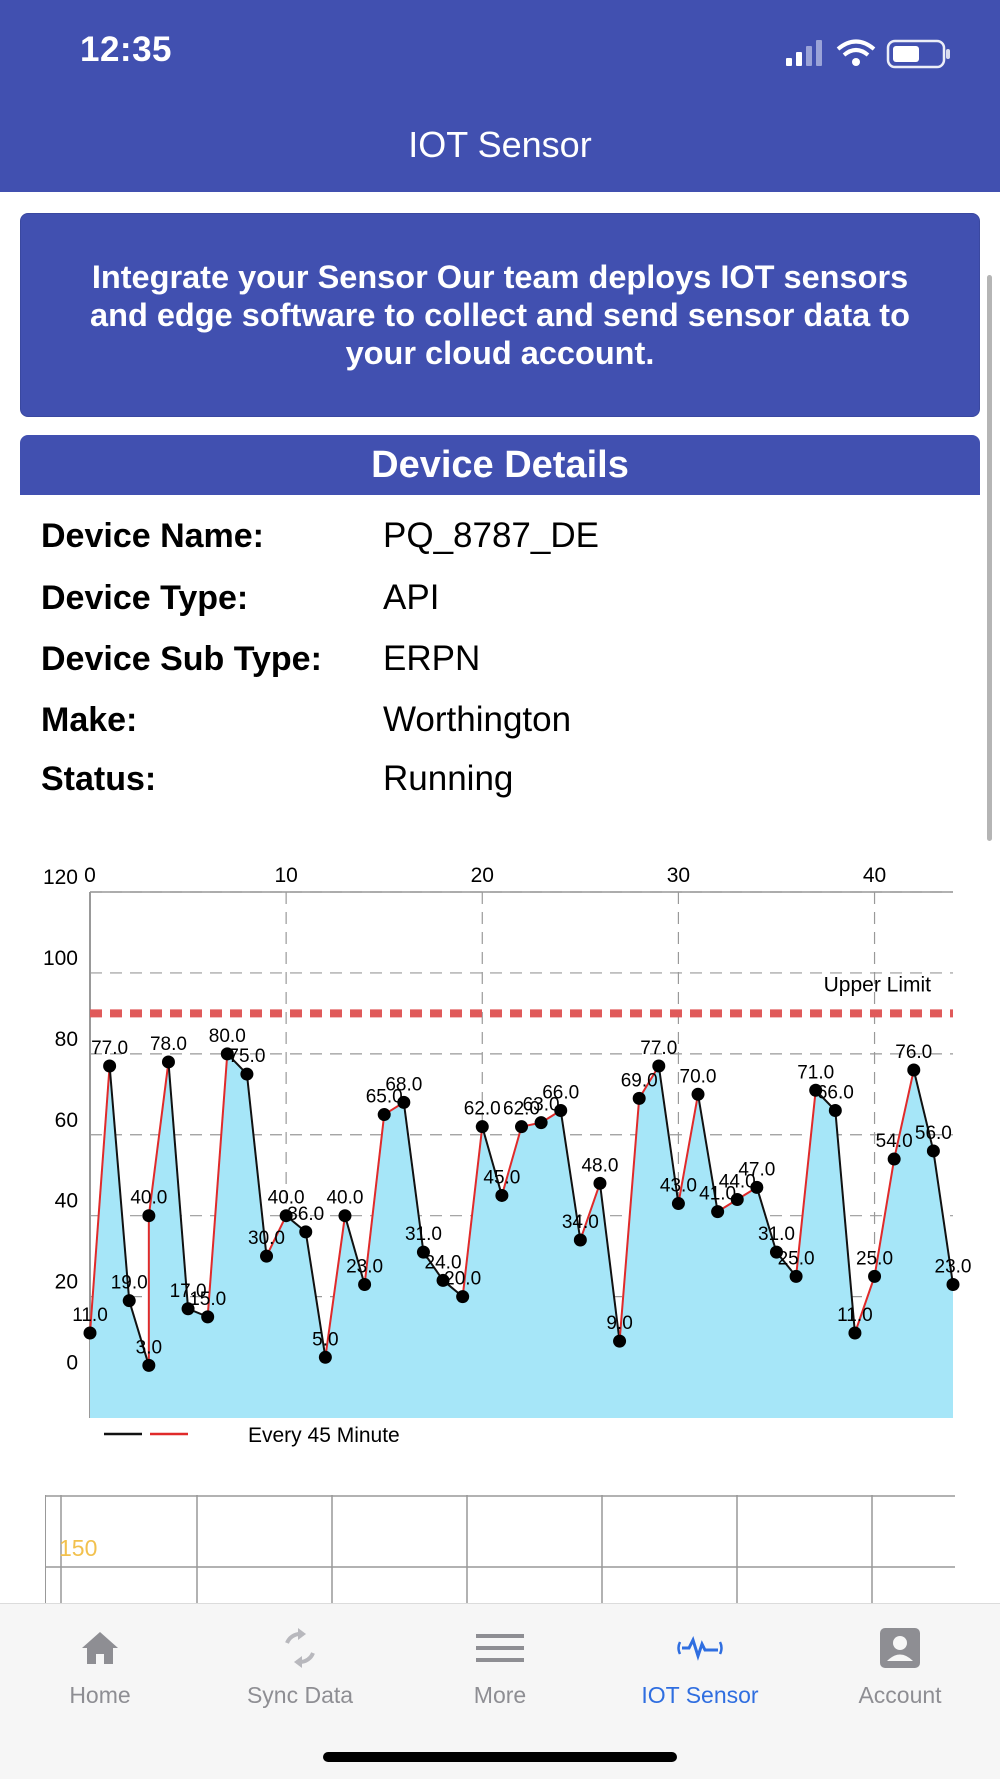 Image resolution: width=1000 pixels, height=1779 pixels. I want to click on menu-icon, so click(500, 1648).